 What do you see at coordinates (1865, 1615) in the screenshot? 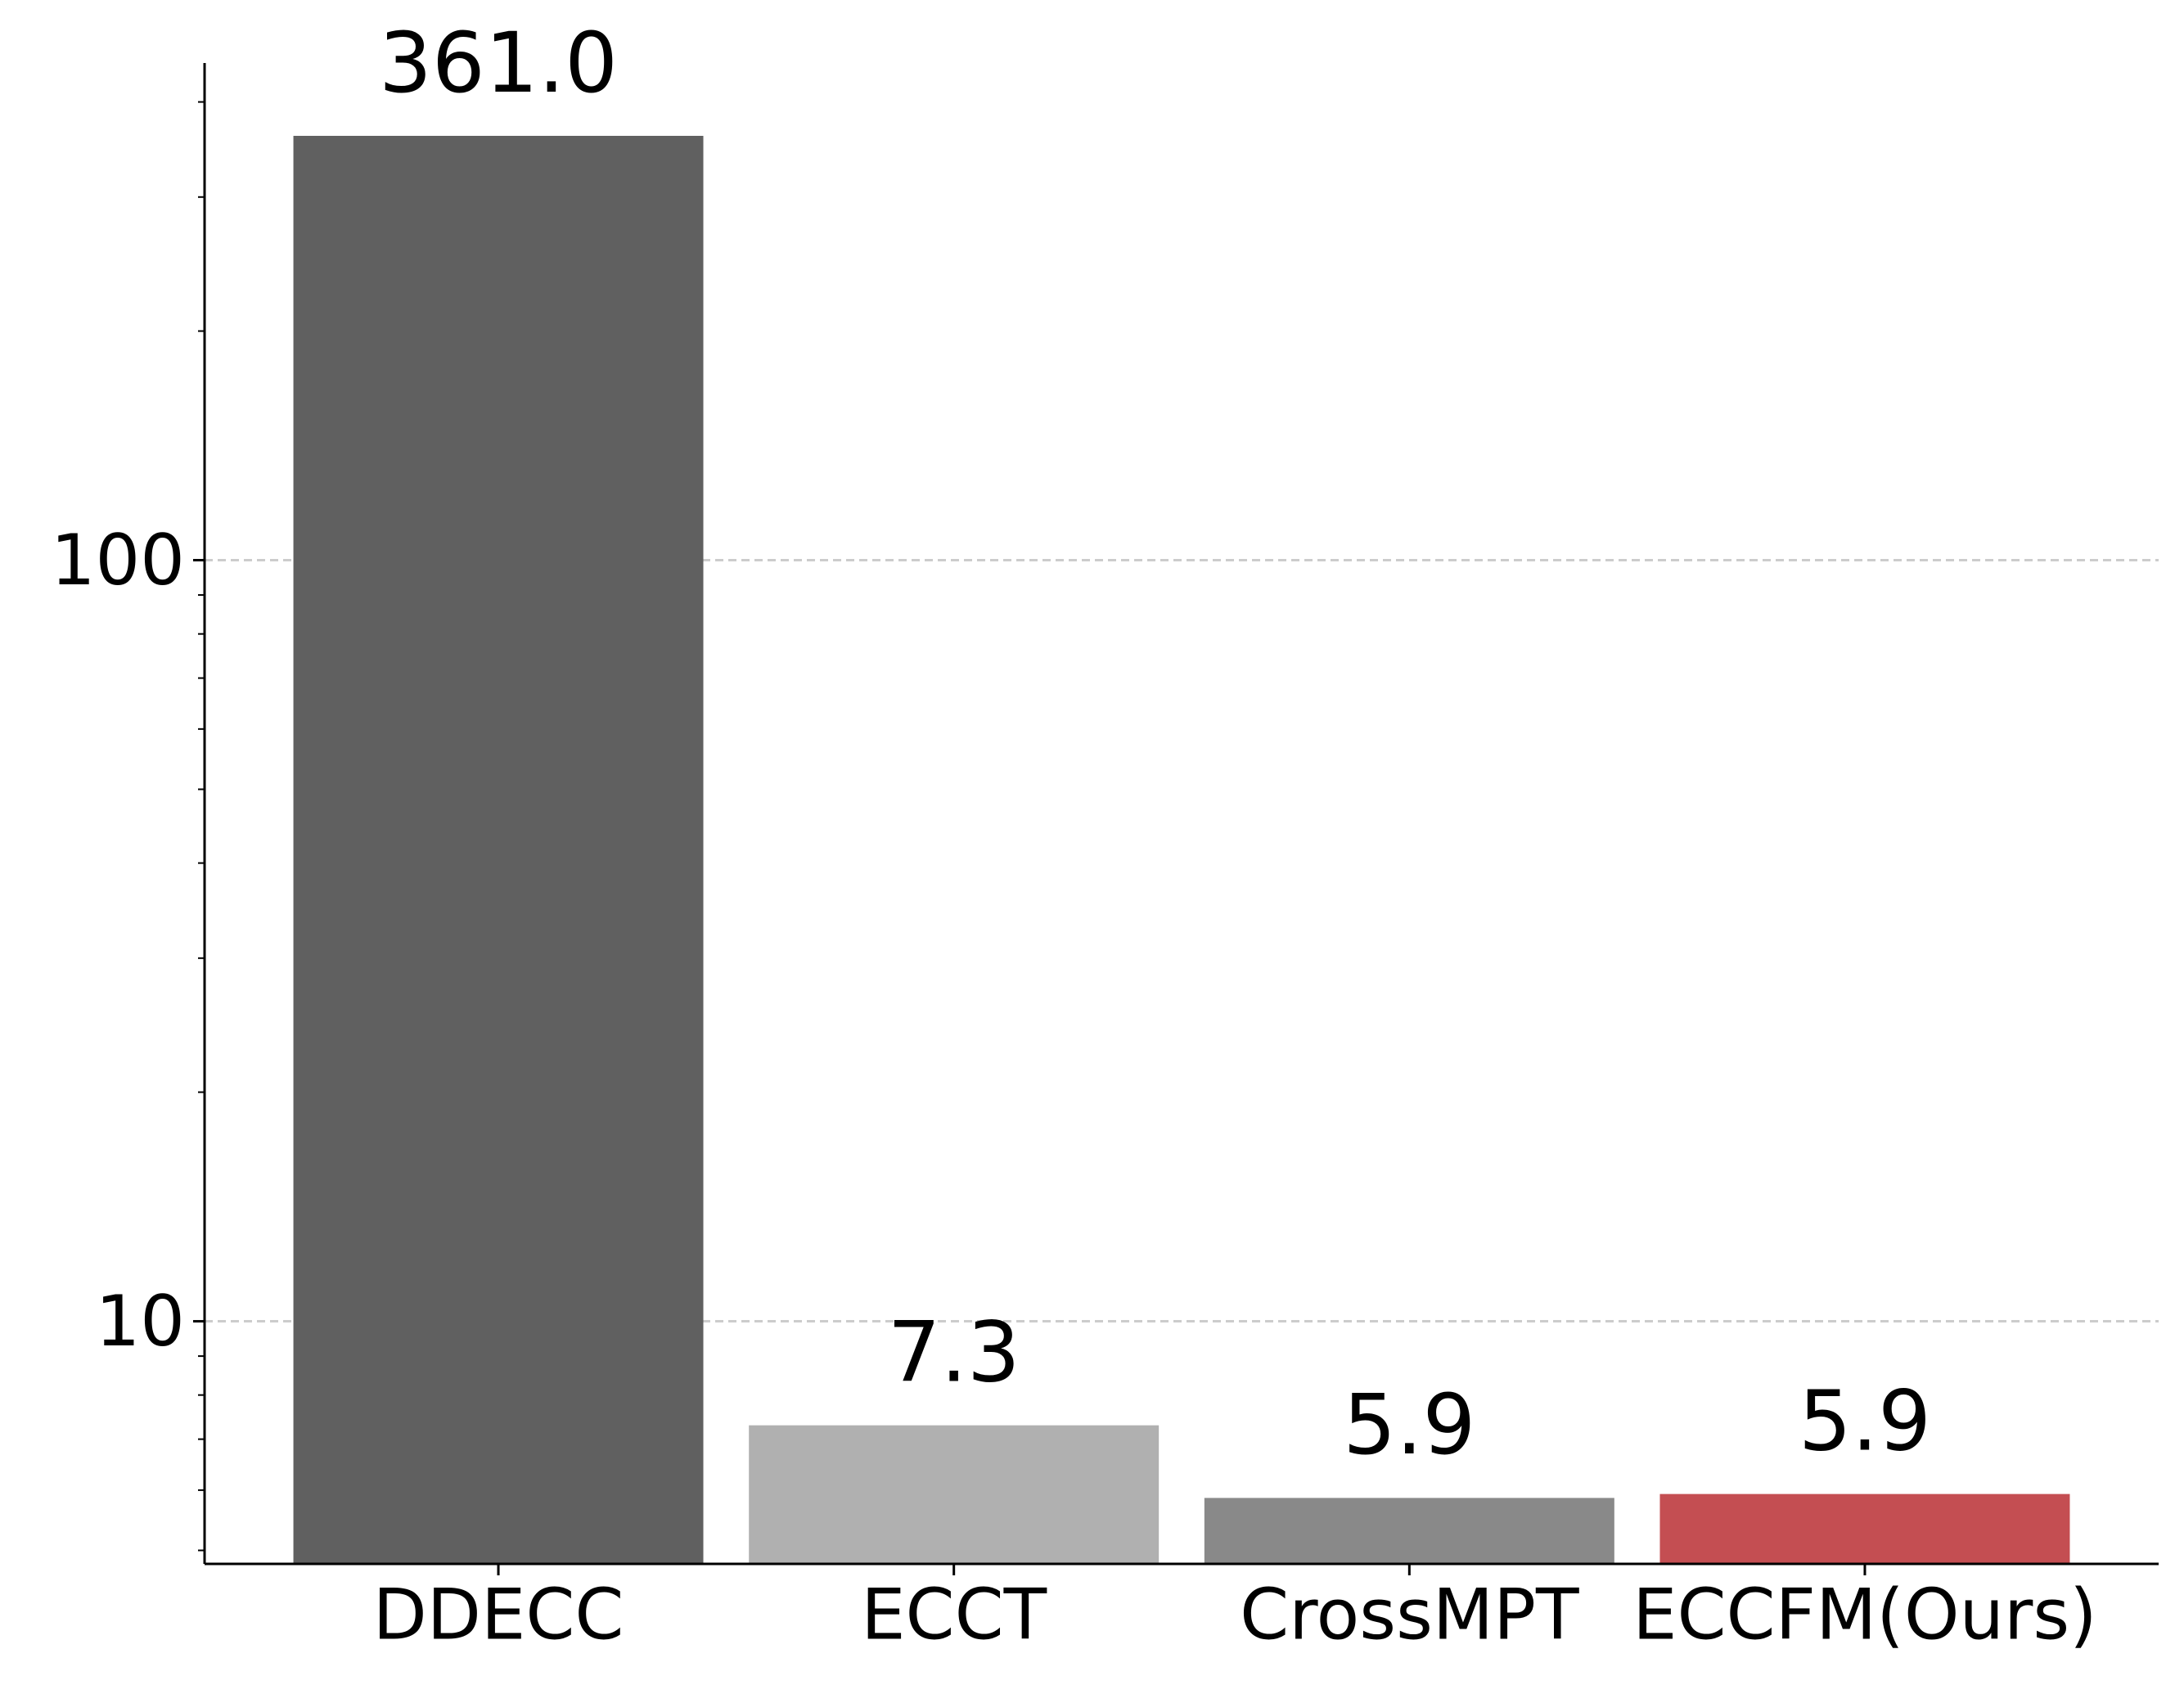
I see `x-tick-label: ECCFM(Ours)` at bounding box center [1865, 1615].